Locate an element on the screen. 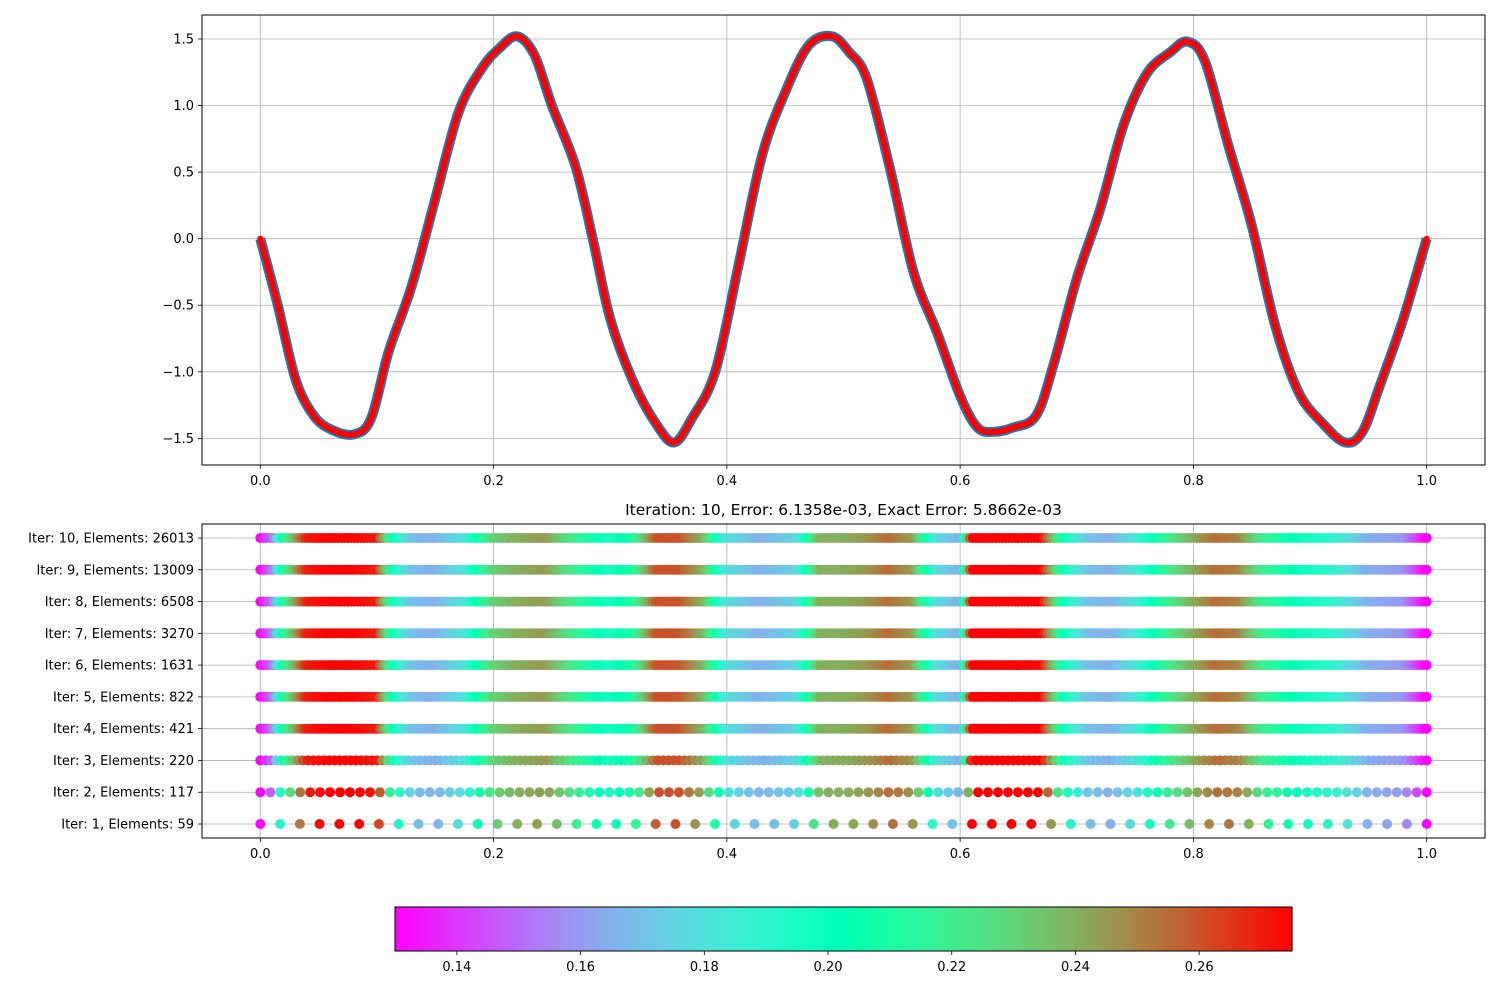  y-tick-label: 1.5 is located at coordinates (183, 39).